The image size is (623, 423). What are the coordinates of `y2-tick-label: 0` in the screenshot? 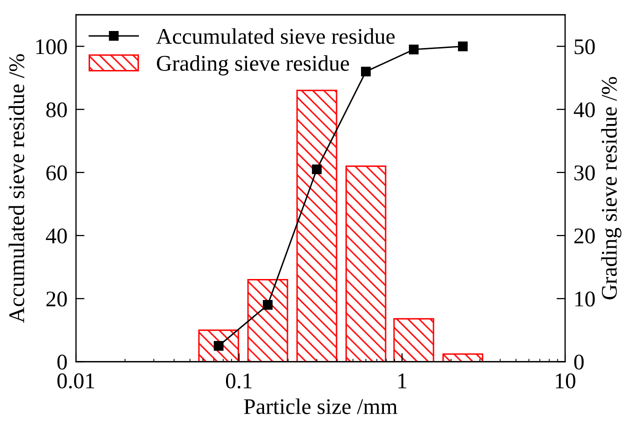 It's located at (579, 362).